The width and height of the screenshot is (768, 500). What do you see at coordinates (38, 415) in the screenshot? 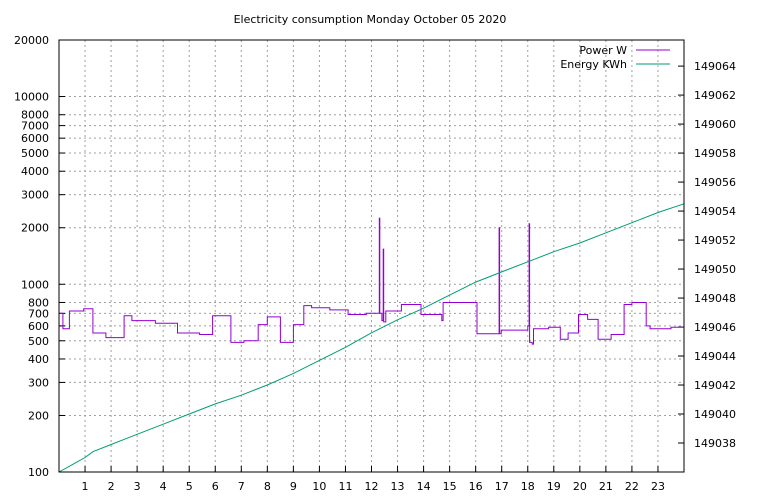
I see `y-left-tick-label: 200` at bounding box center [38, 415].